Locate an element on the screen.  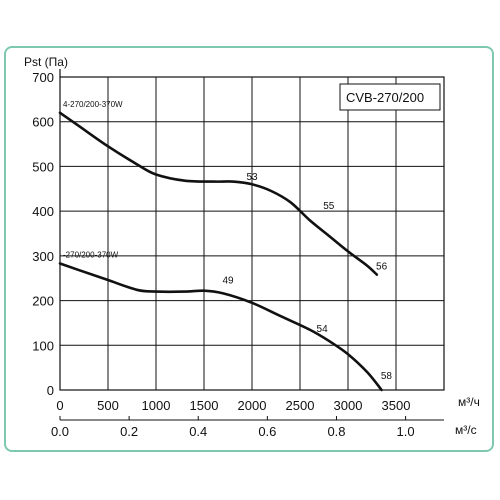
model-label: CVB-270/200 is located at coordinates (385, 97).